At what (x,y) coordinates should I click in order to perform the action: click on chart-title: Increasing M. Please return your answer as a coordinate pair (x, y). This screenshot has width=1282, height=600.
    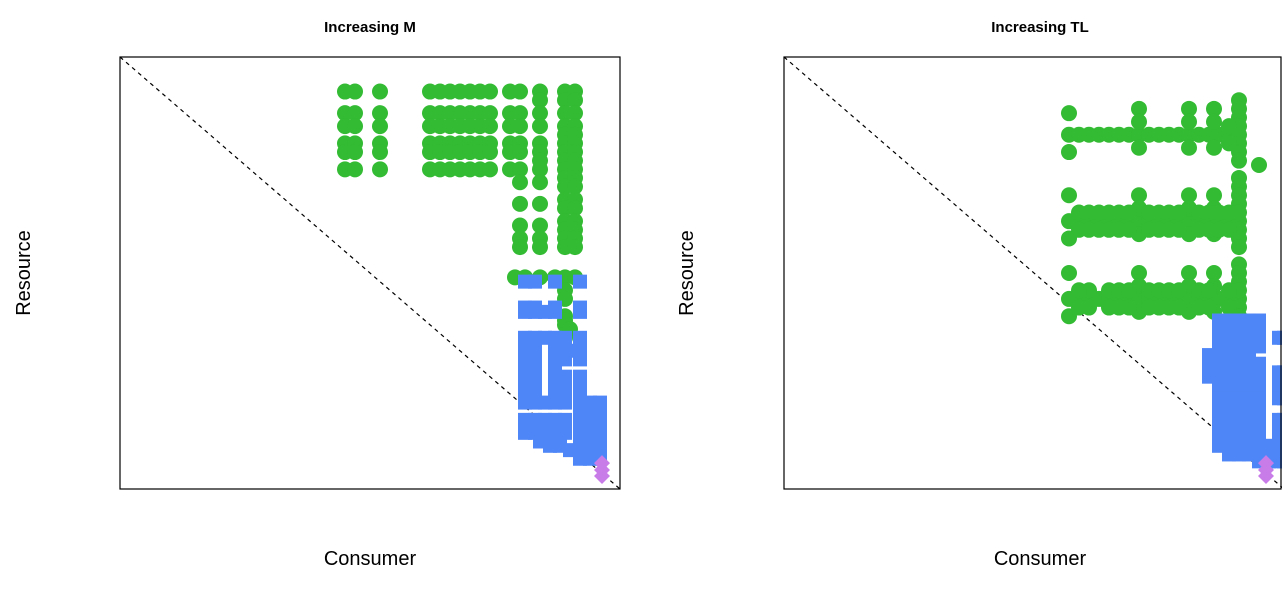
    Looking at the image, I should click on (370, 27).